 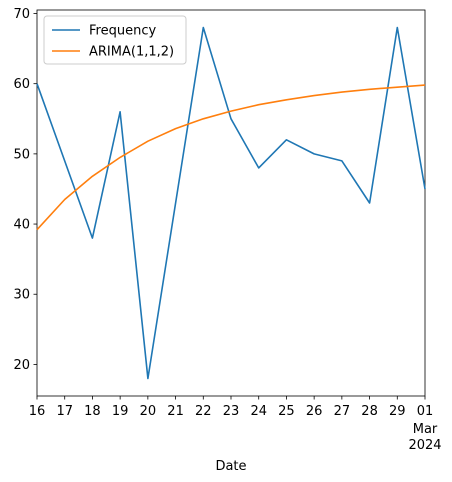 What do you see at coordinates (203, 411) in the screenshot?
I see `x-tick-label: 22` at bounding box center [203, 411].